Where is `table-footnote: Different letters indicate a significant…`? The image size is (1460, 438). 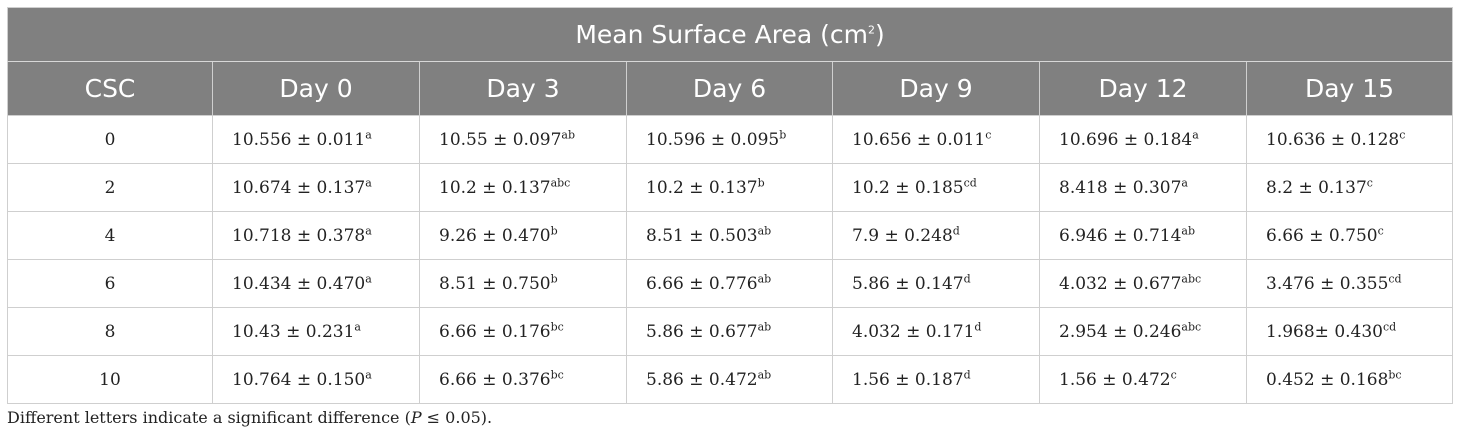 table-footnote: Different letters indicate a significant… is located at coordinates (249, 417).